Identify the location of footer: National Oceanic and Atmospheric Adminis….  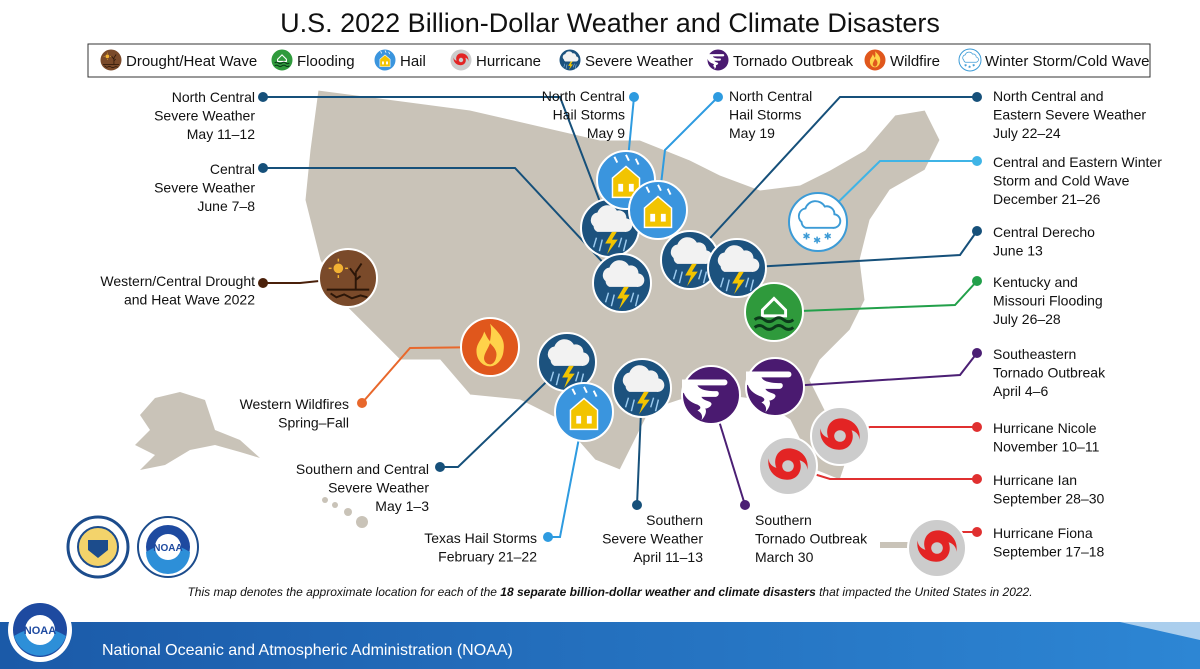
(600, 633).